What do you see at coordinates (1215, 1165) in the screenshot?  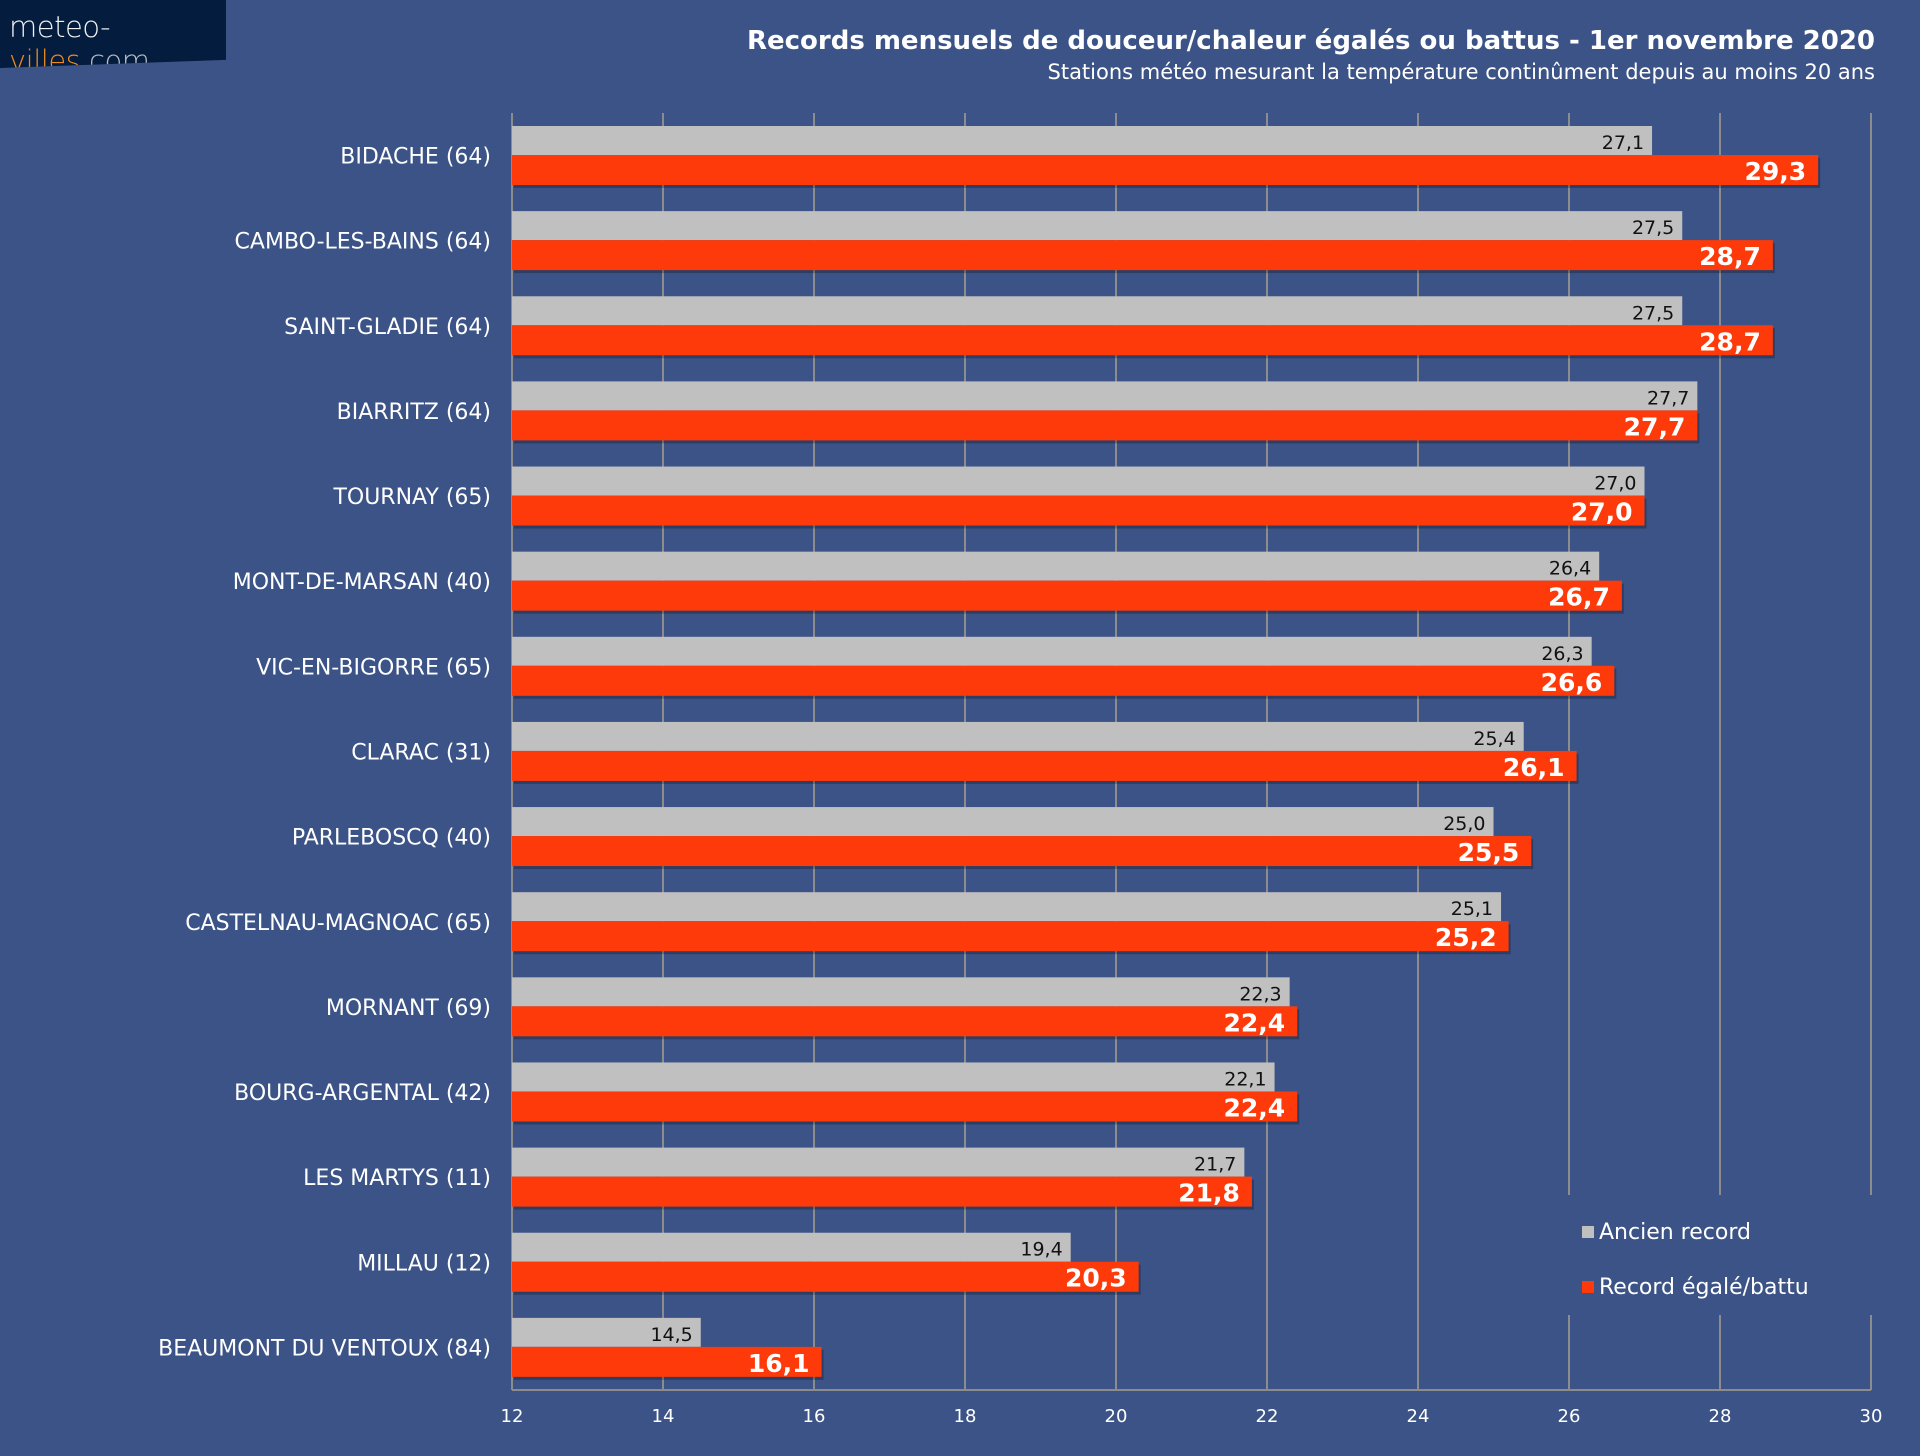 I see `data-label-ancien: 21,7` at bounding box center [1215, 1165].